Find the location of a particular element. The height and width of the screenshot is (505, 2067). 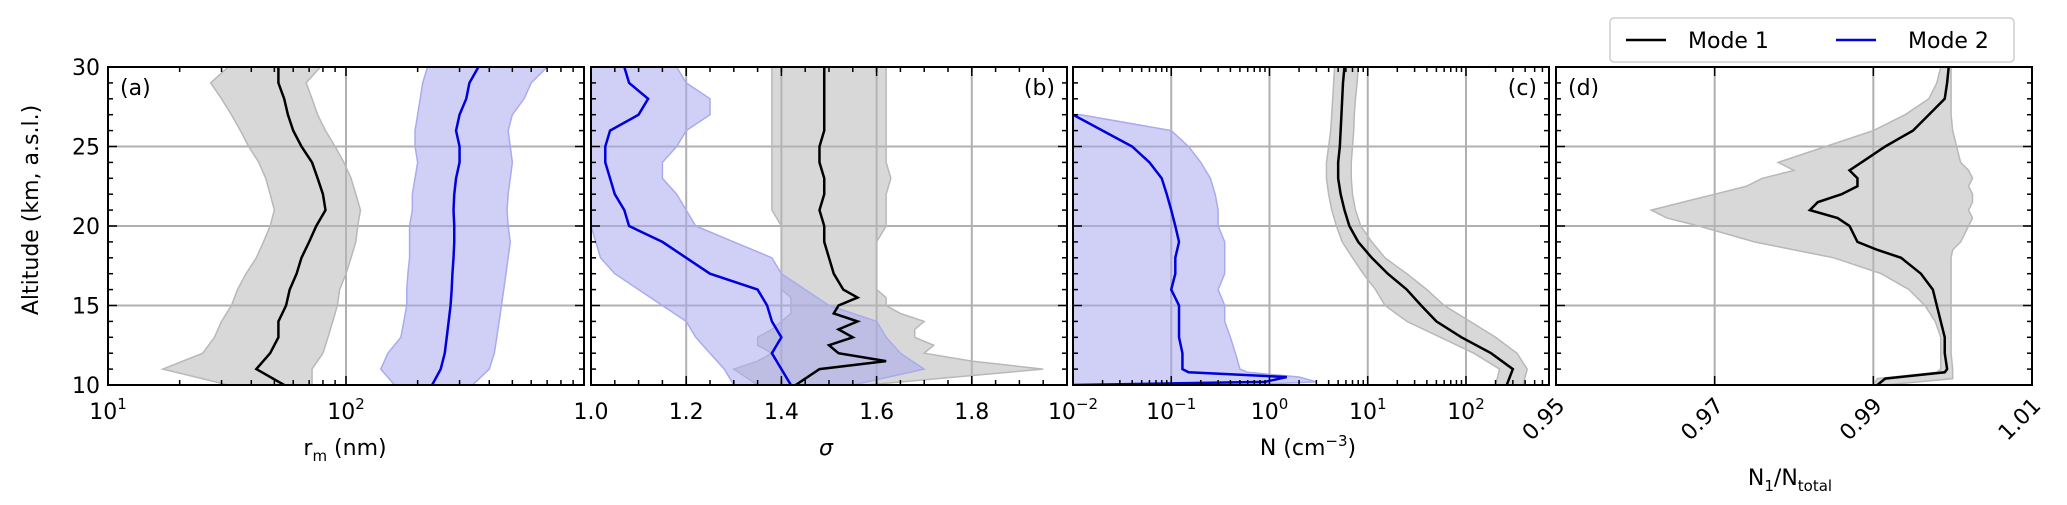

panel-d-xtick-label-2: 0.99 is located at coordinates (1861, 420).